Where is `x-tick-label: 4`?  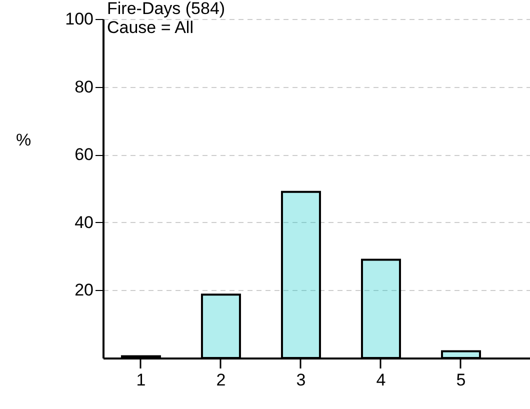 x-tick-label: 4 is located at coordinates (381, 380).